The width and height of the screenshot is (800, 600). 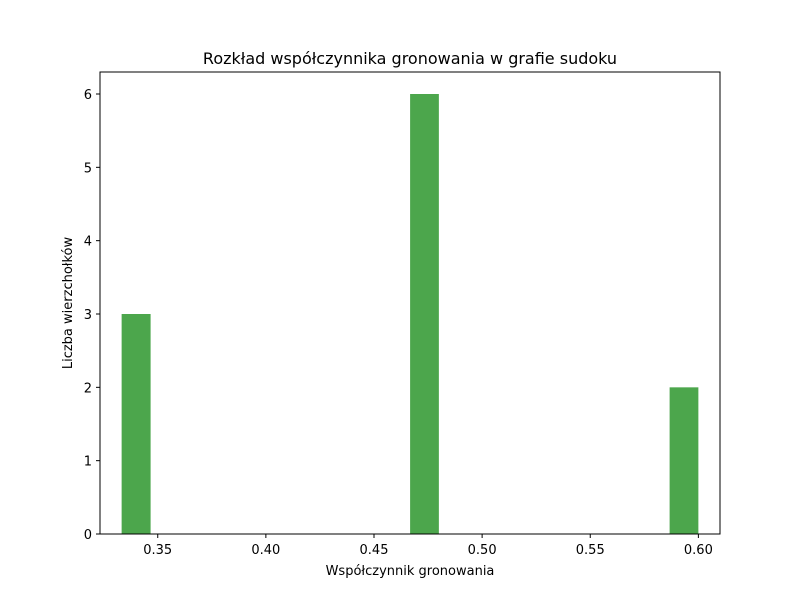 What do you see at coordinates (68, 303) in the screenshot?
I see `y-axis-label: Liczba wierzchołków` at bounding box center [68, 303].